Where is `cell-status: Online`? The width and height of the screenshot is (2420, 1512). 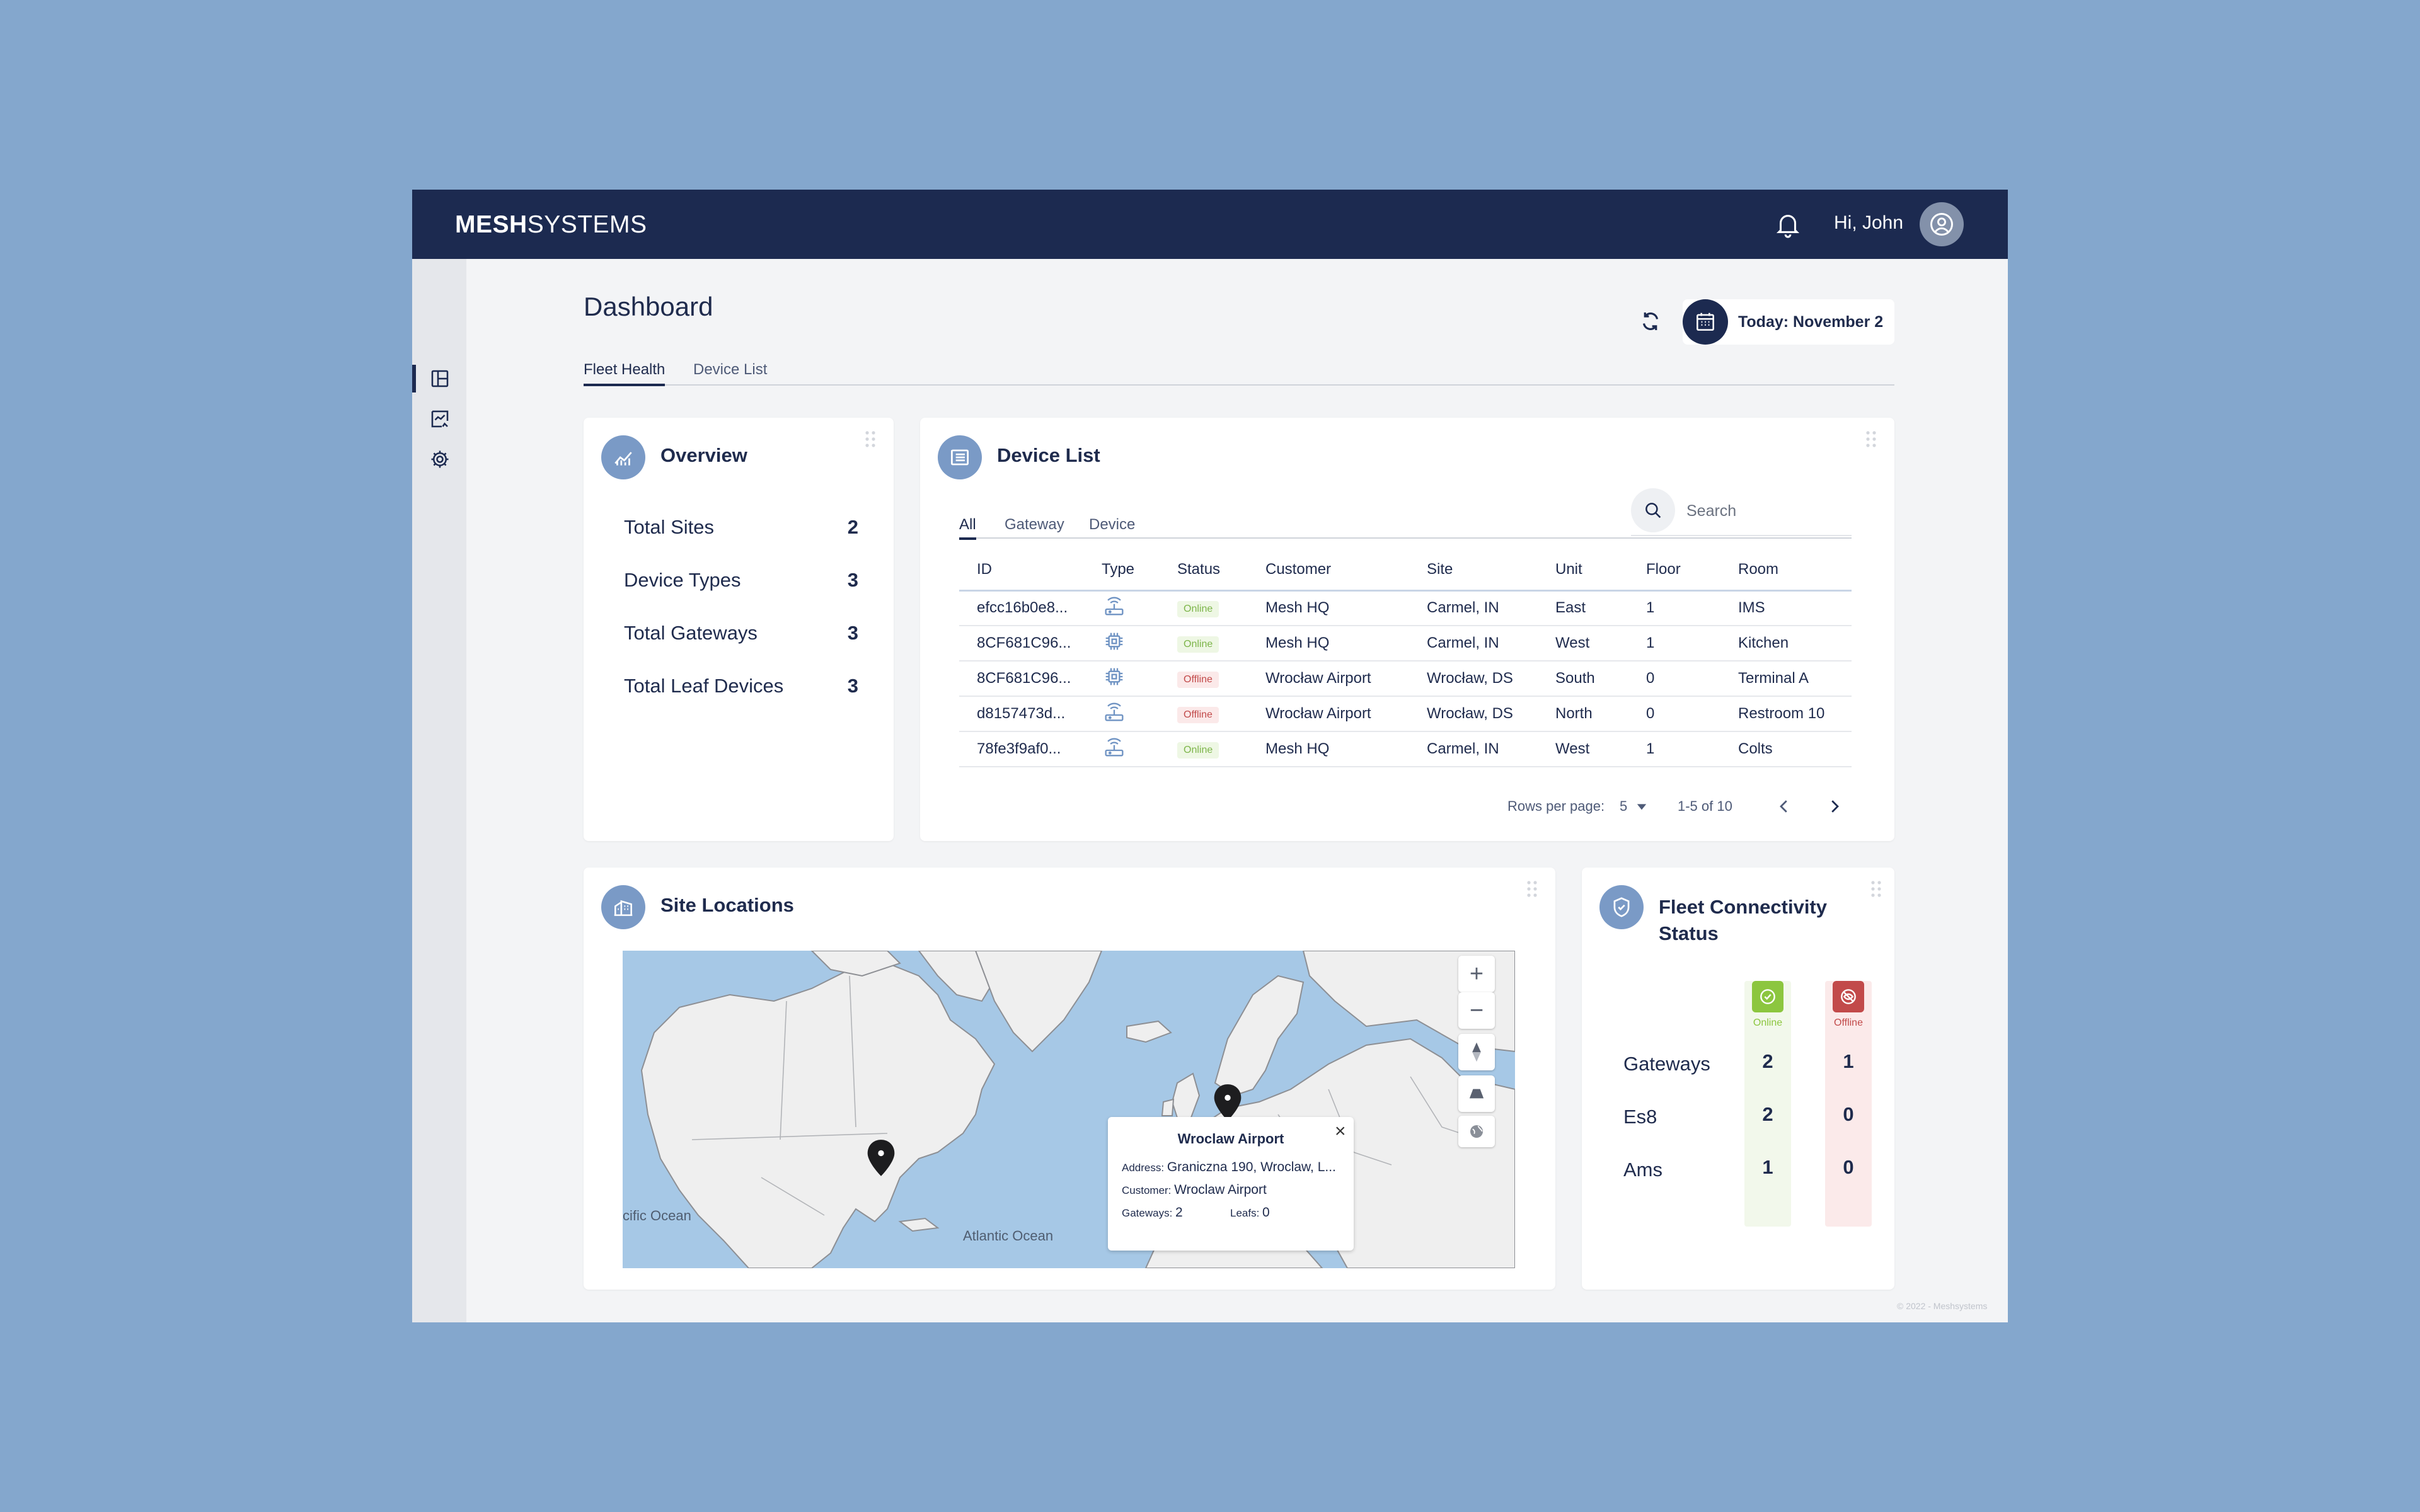 cell-status: Online is located at coordinates (1221, 749).